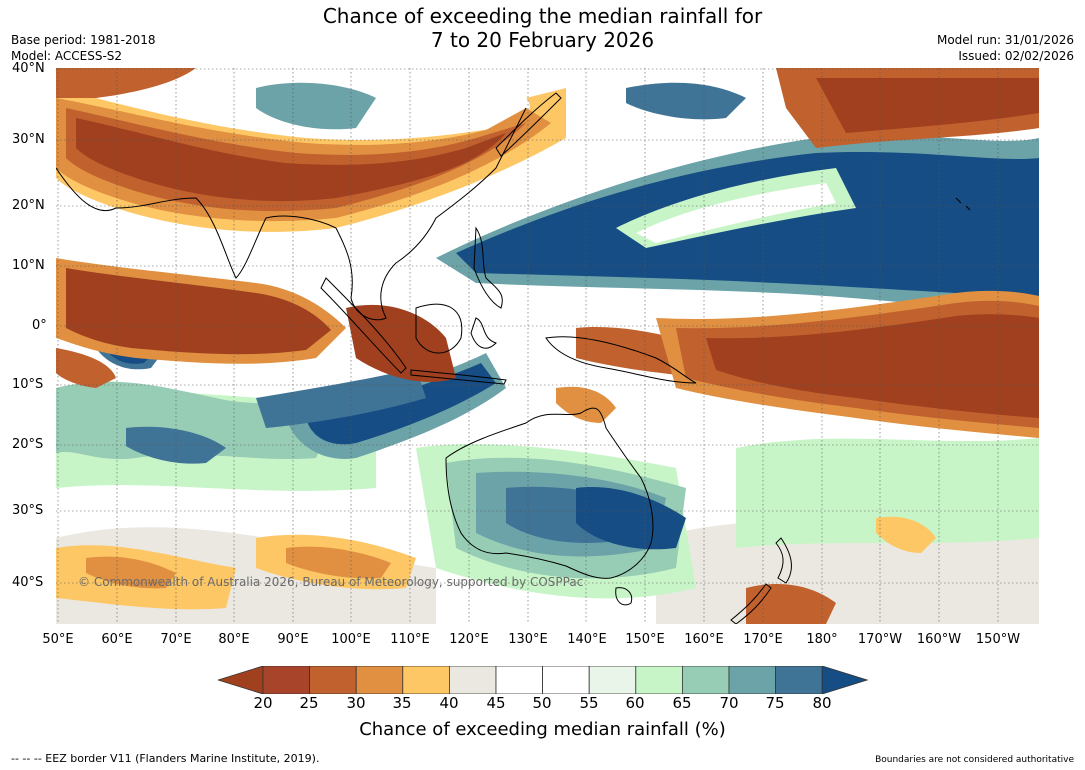 The image size is (1085, 770). I want to click on colorbar-tick: 65, so click(682, 703).